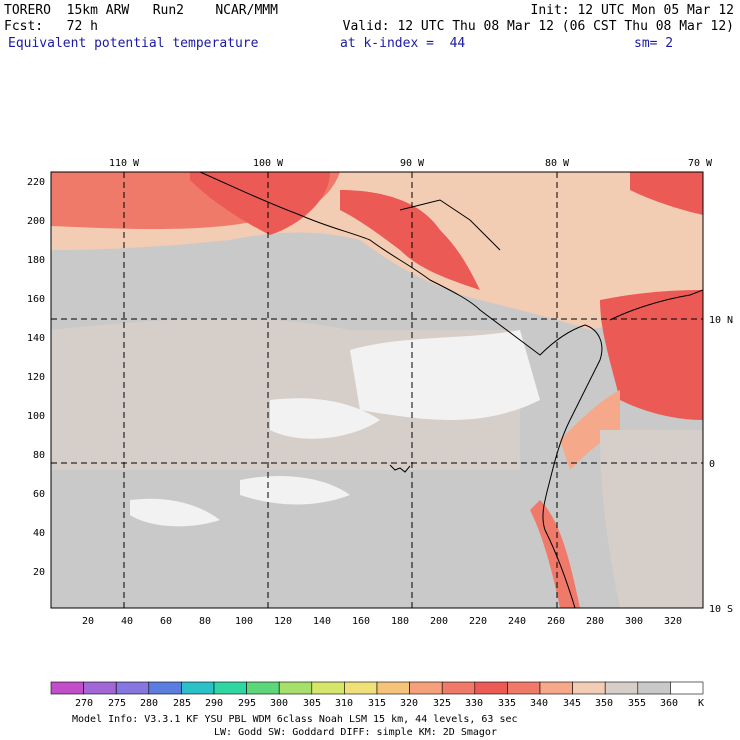 This screenshot has height=740, width=740. What do you see at coordinates (377, 703) in the screenshot?
I see `colorbar-label: 315` at bounding box center [377, 703].